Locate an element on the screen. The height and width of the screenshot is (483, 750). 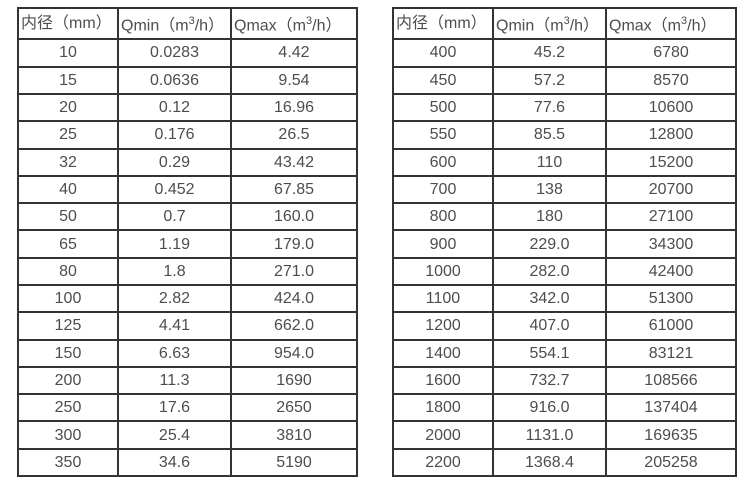
table-row: 15 0.0636 9.54 is located at coordinates (187, 80).